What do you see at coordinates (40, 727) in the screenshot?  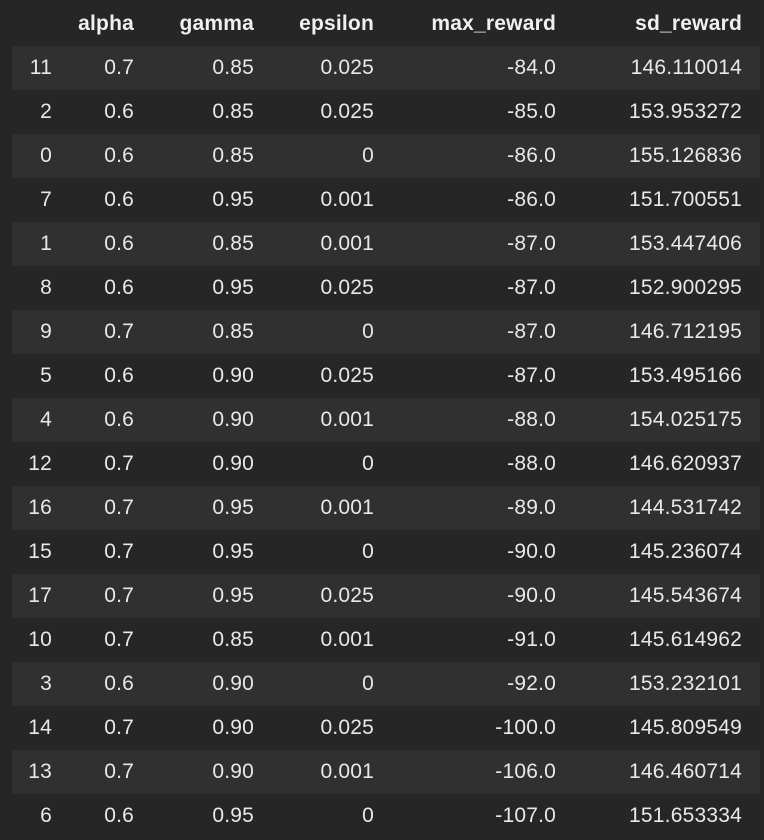 I see `row-index: 14` at bounding box center [40, 727].